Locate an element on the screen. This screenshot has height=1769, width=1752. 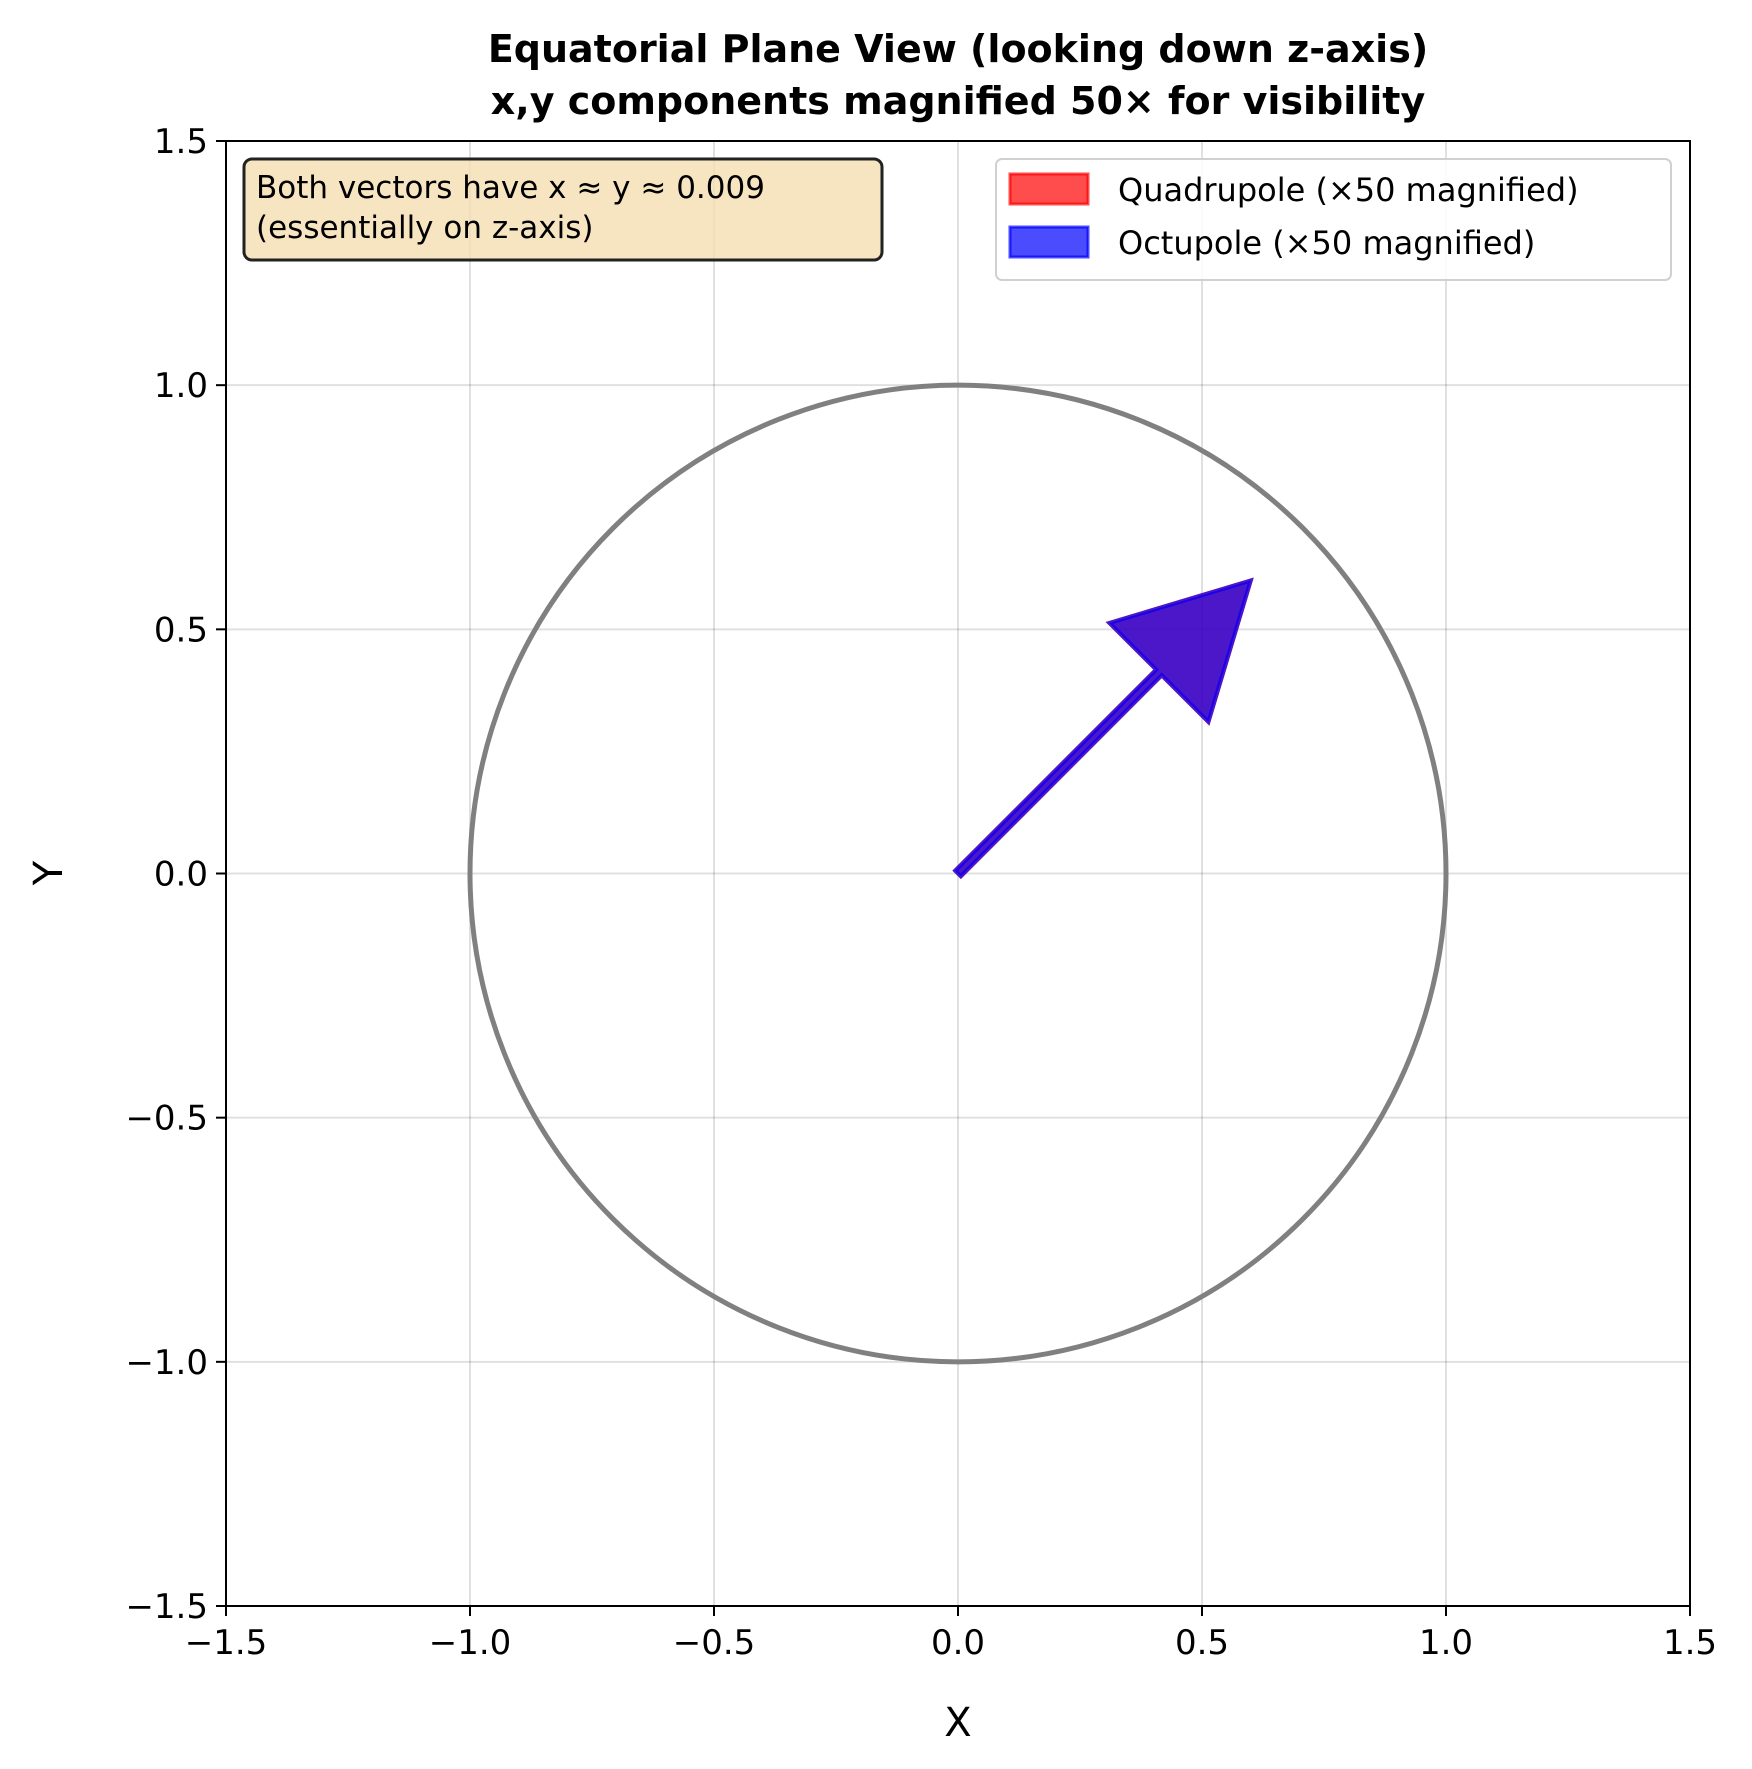
y-axis-ticks: −1.5 −1.0 −0.5 0.0 0.5 1.0 1.5 is located at coordinates (175, 874).